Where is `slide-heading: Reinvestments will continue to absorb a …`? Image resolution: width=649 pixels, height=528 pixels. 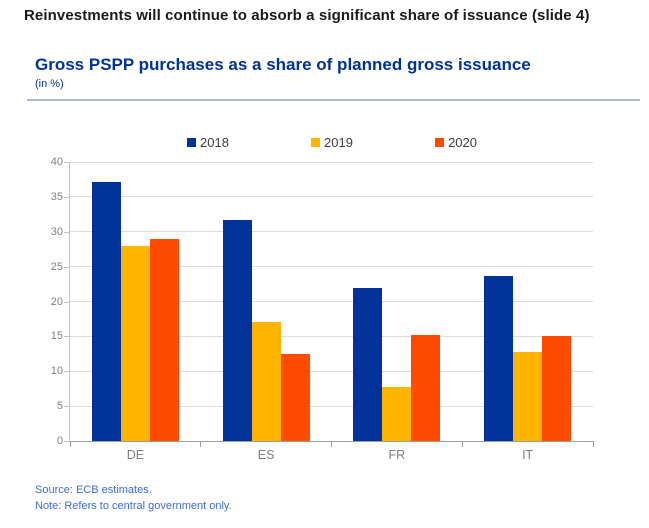
slide-heading: Reinvestments will continue to absorb a … is located at coordinates (307, 15).